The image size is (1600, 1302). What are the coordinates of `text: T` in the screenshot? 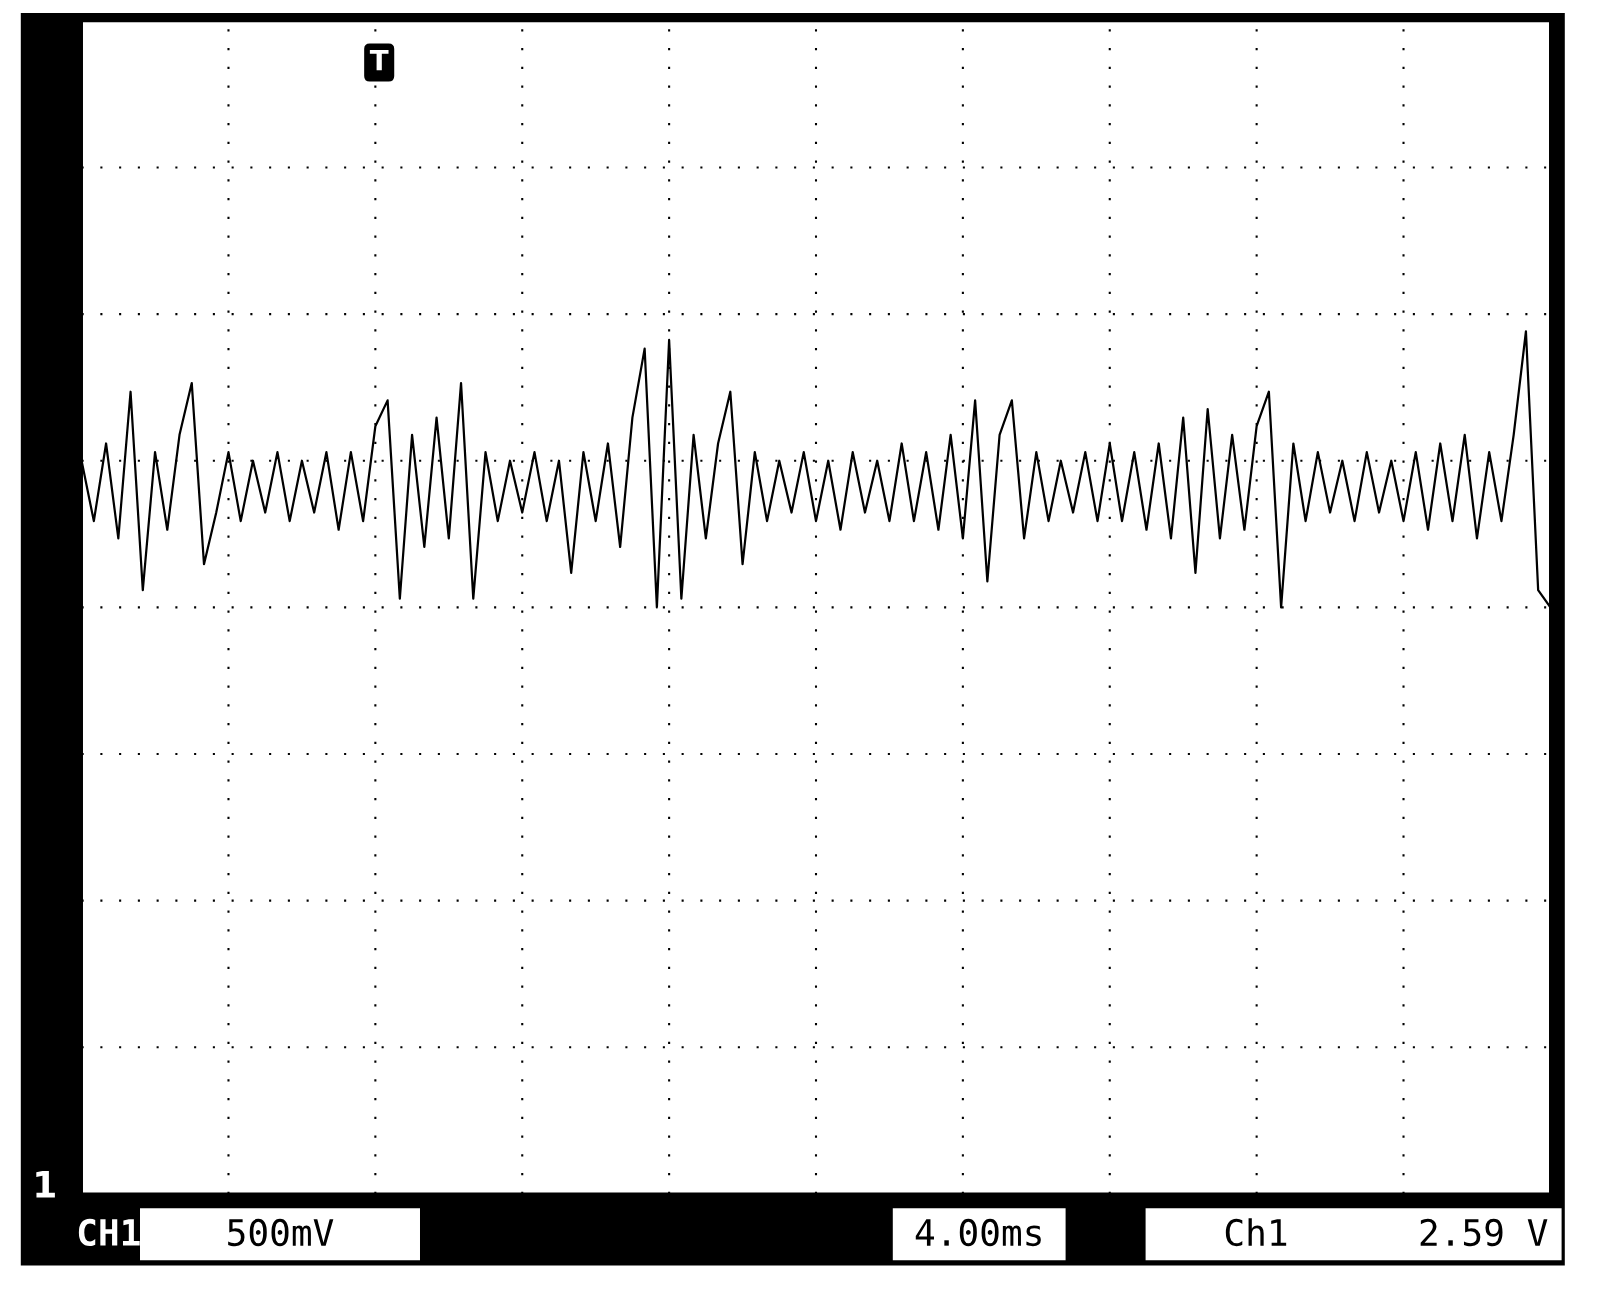 It's located at (379, 60).